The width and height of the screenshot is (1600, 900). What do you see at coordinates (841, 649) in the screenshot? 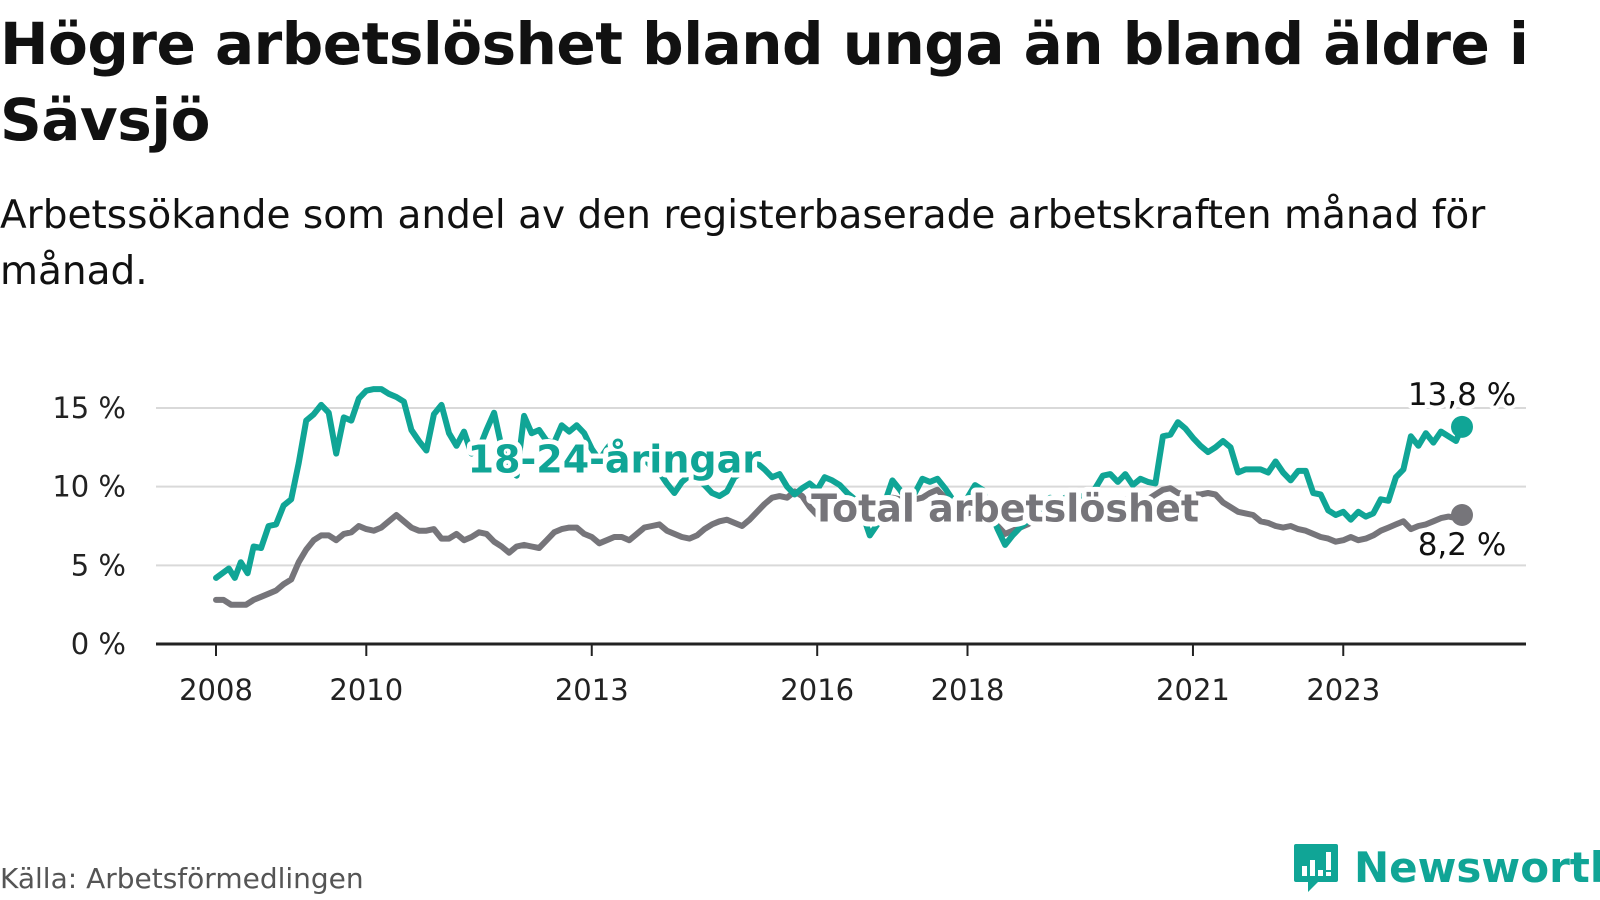
I see `x-axis` at bounding box center [841, 649].